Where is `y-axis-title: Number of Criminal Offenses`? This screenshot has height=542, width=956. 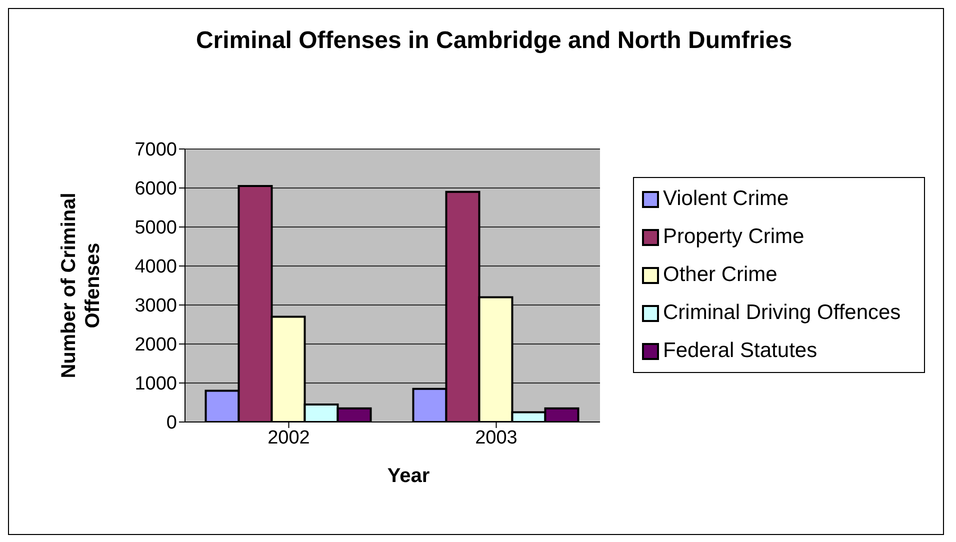
y-axis-title: Number of Criminal Offenses is located at coordinates (81, 285).